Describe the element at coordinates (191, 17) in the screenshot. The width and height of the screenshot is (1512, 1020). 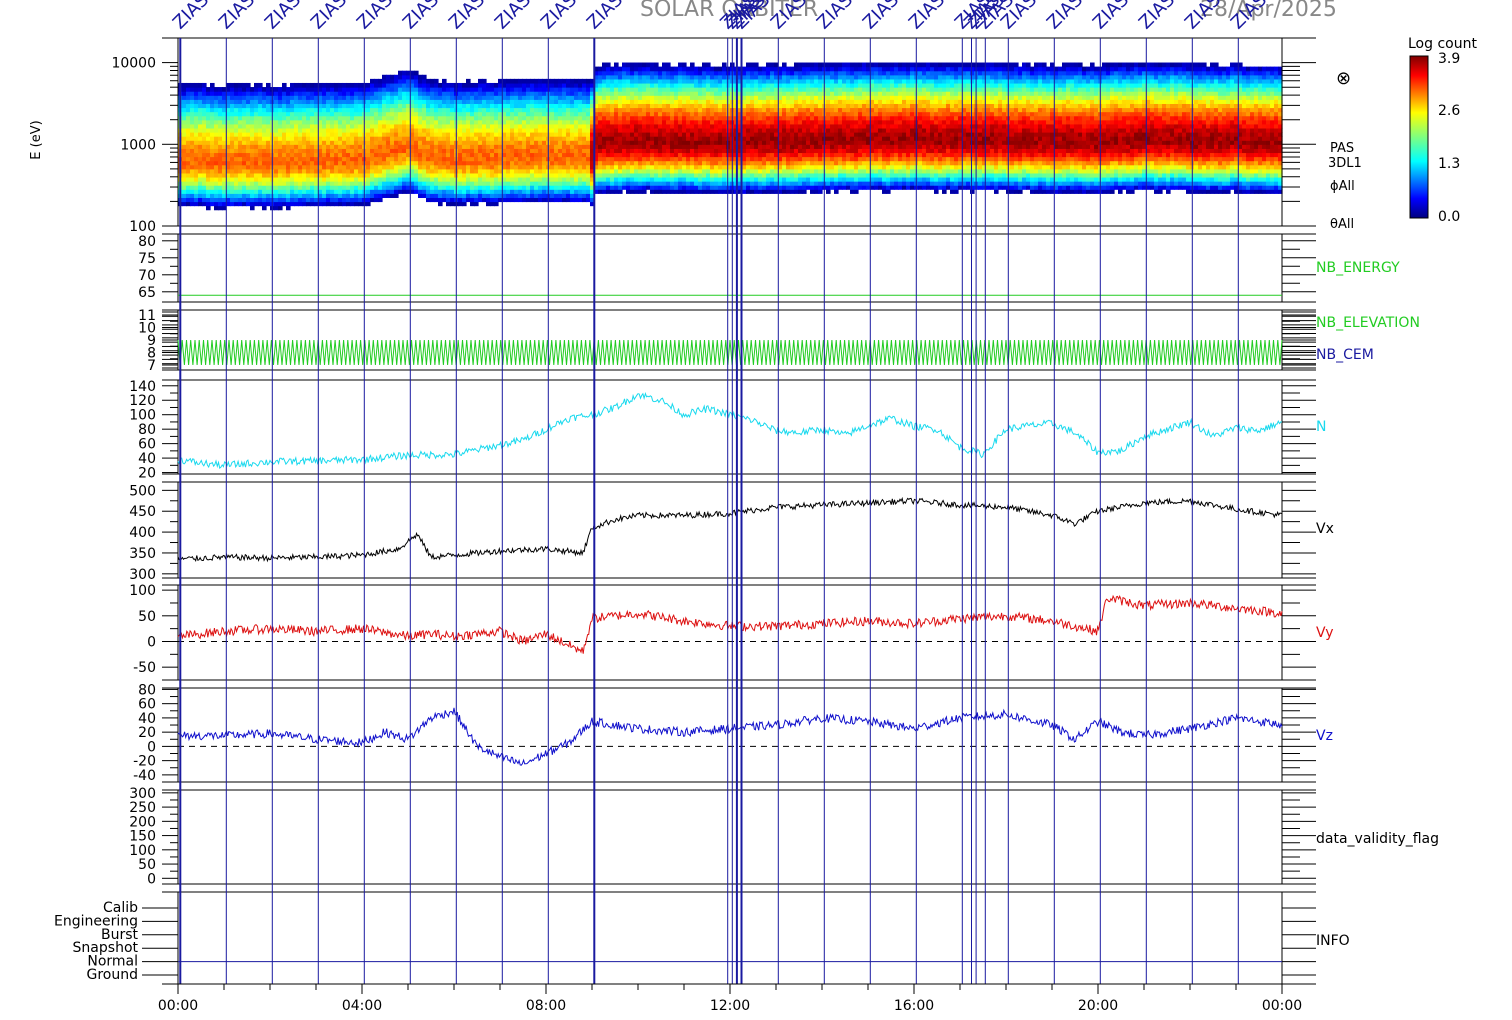
I see `event-label: ZIAS` at that location.